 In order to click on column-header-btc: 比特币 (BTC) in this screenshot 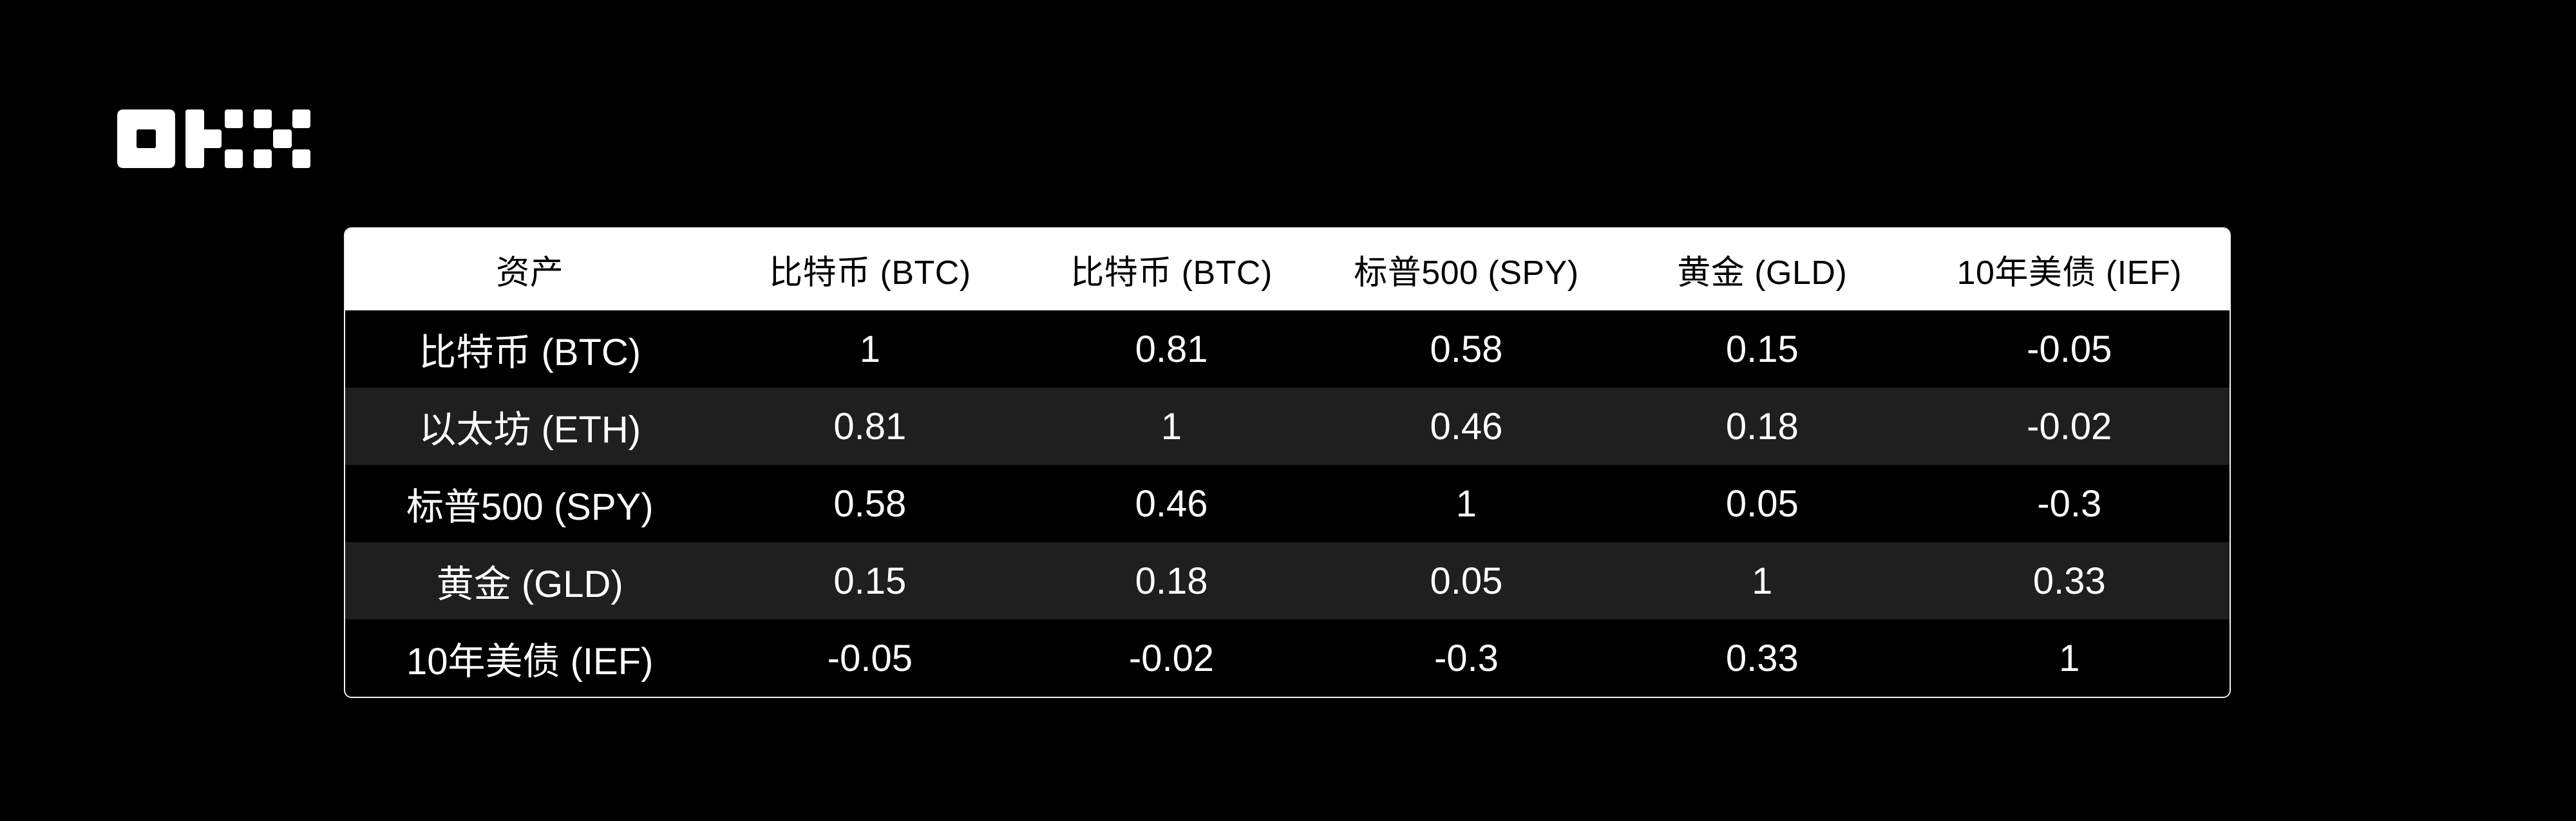, I will do `click(870, 269)`.